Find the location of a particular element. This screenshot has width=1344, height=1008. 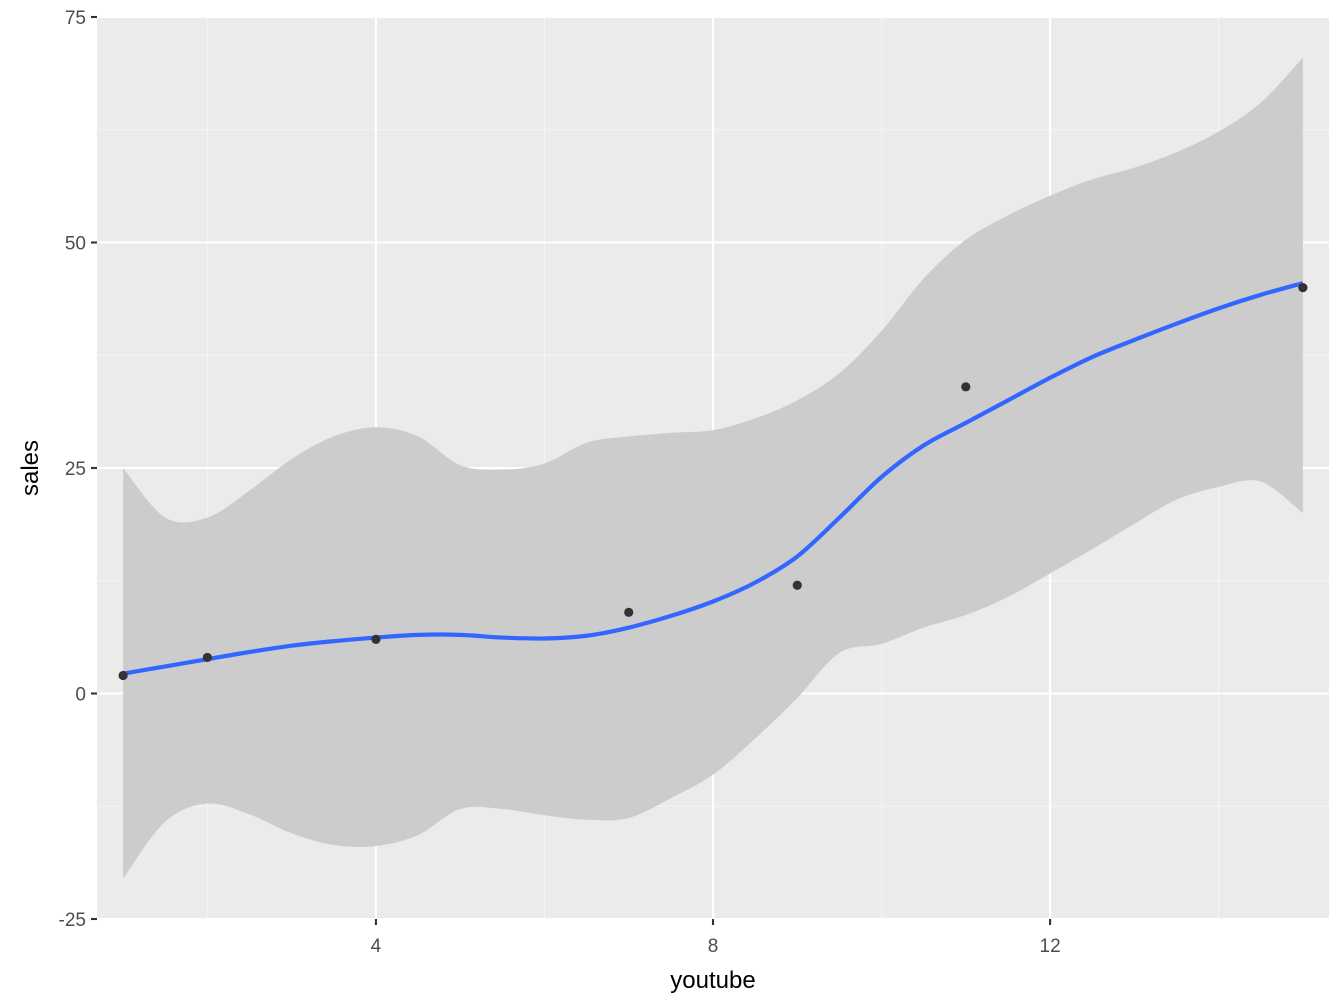

x-axis-ticks: 4 8 12 is located at coordinates (716, 938).